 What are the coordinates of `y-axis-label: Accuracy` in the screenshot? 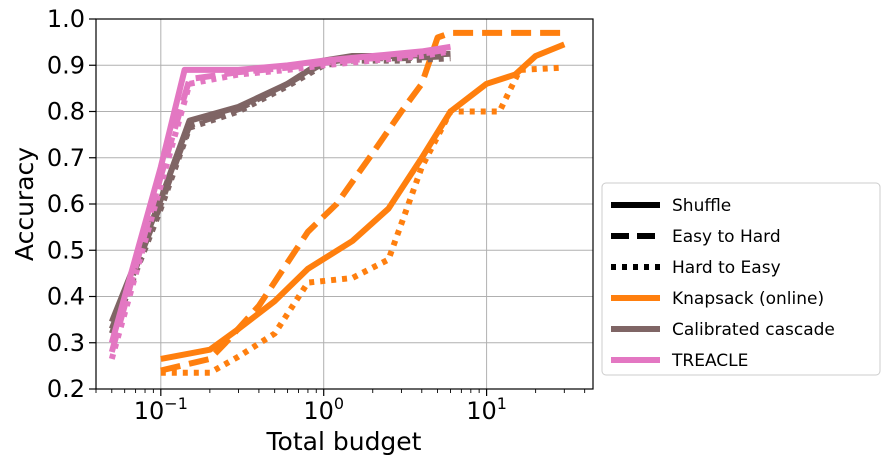 It's located at (24, 204).